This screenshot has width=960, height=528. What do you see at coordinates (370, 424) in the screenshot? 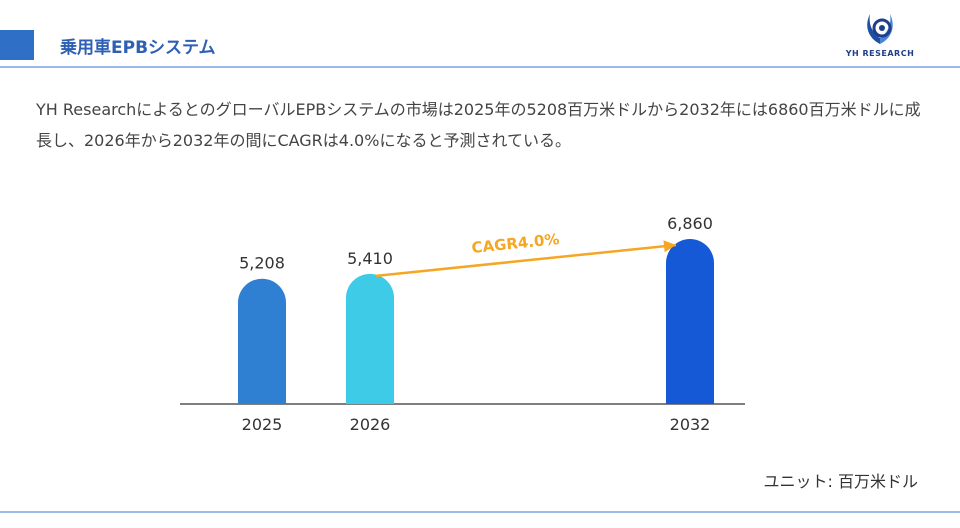
I see `category-label-2026: 2026` at bounding box center [370, 424].